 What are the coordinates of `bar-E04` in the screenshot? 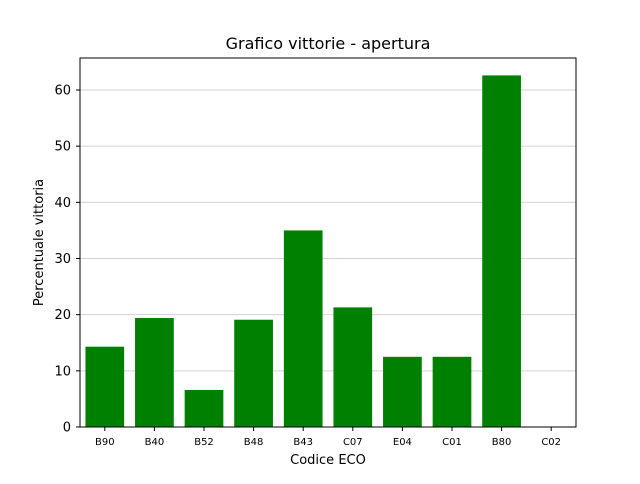 It's located at (402, 391).